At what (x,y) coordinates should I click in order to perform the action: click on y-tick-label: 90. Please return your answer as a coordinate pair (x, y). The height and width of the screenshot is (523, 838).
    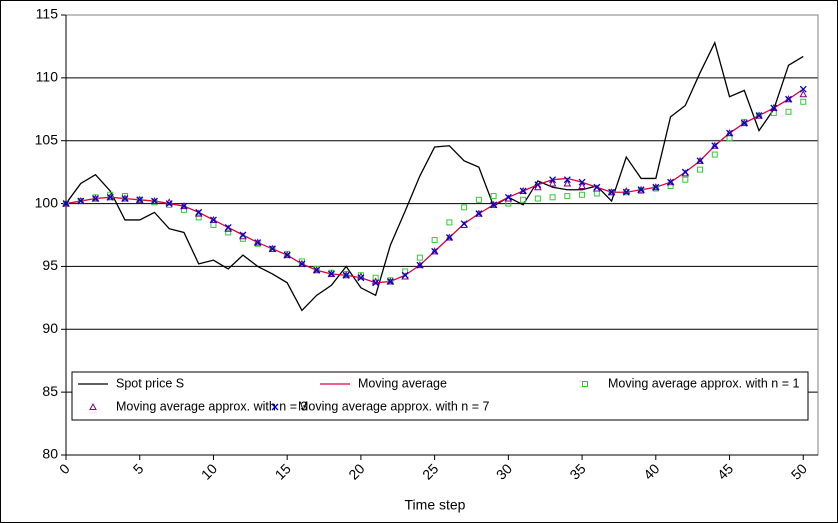
    Looking at the image, I should click on (50, 328).